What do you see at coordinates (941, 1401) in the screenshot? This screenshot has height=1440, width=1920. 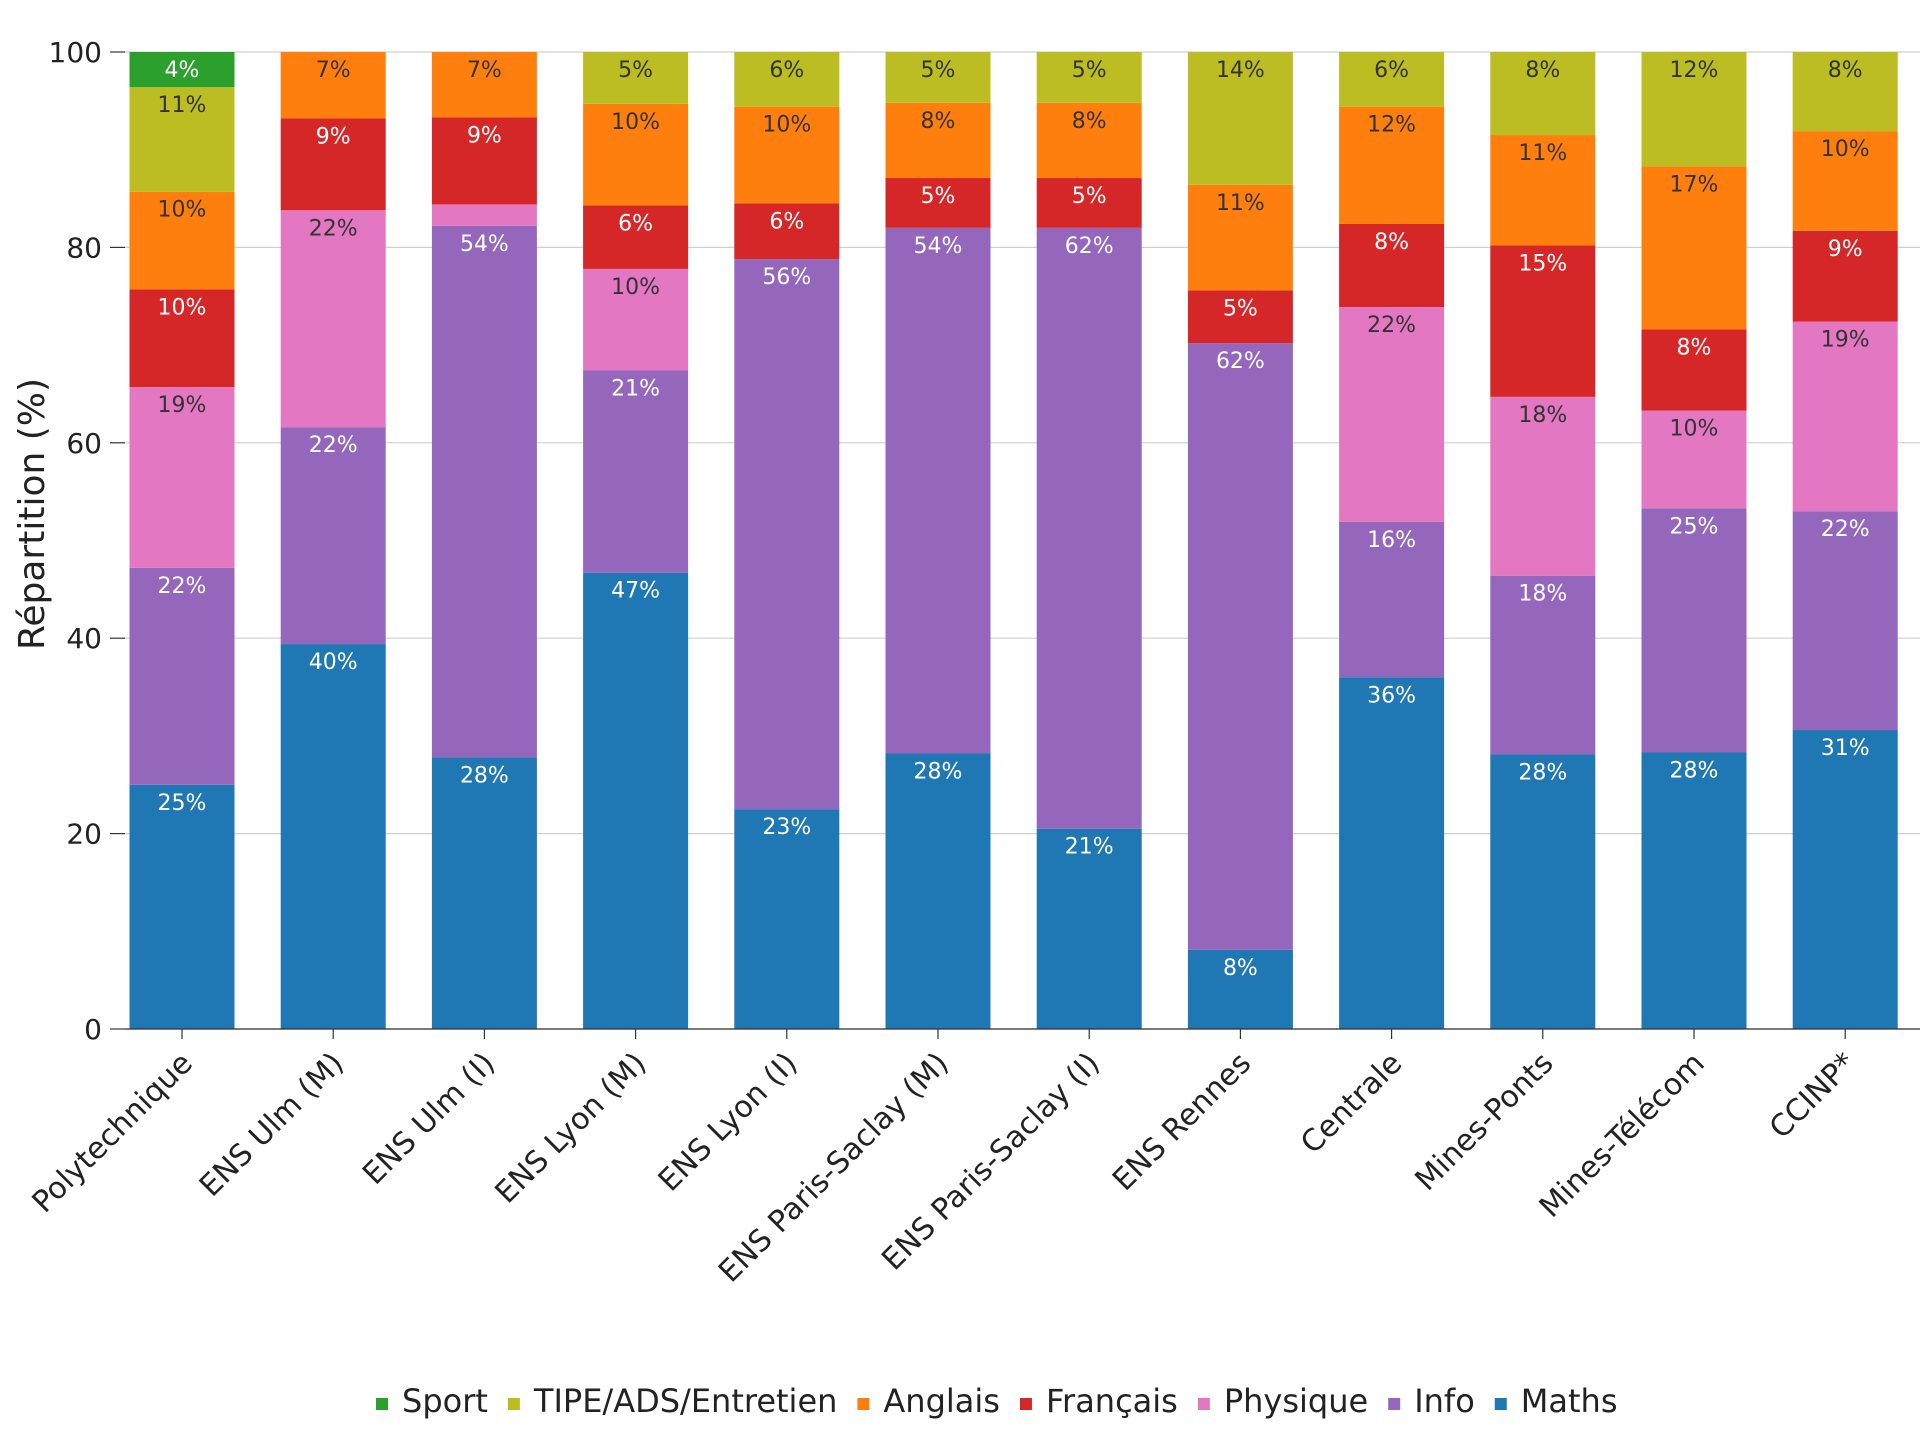 I see `legend-item: Anglais` at bounding box center [941, 1401].